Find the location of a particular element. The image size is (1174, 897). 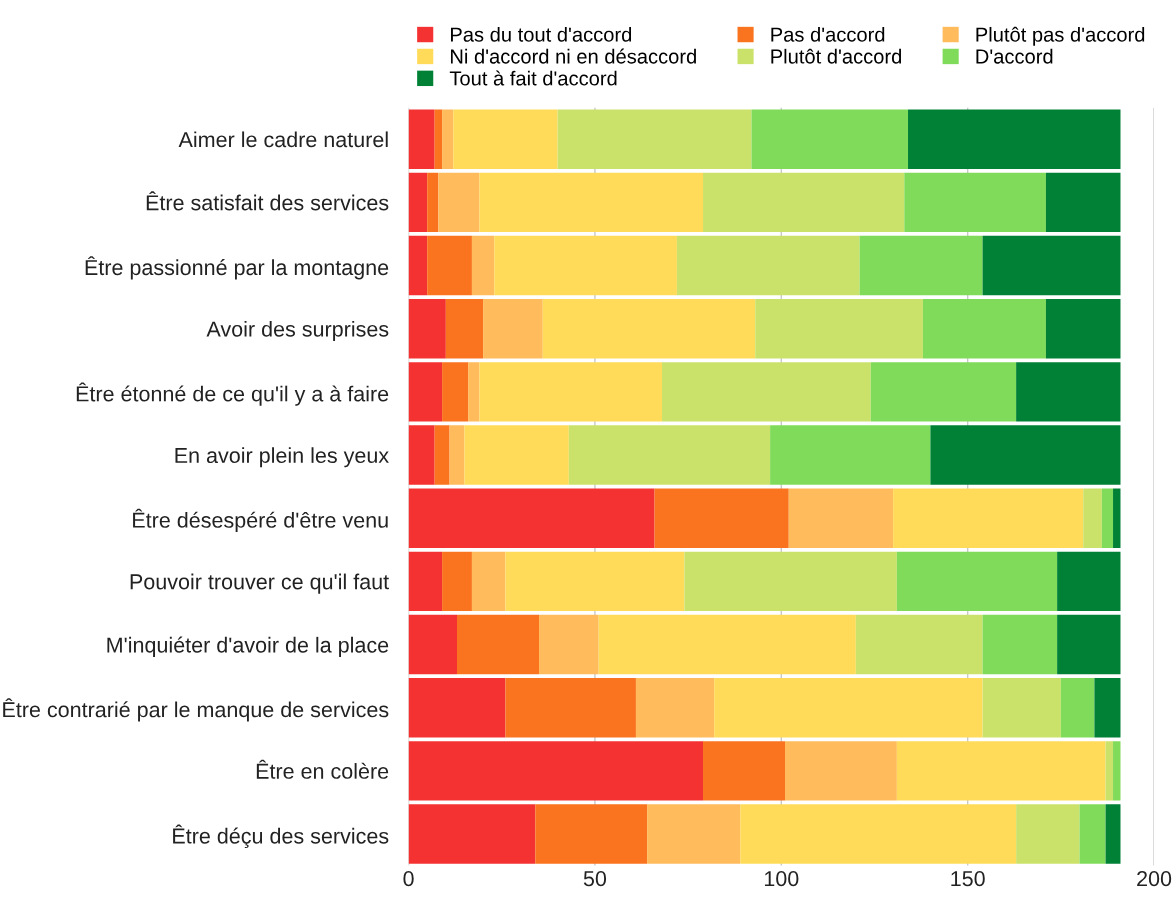

legend-label: Plutôt pas d'accord is located at coordinates (1060, 36).